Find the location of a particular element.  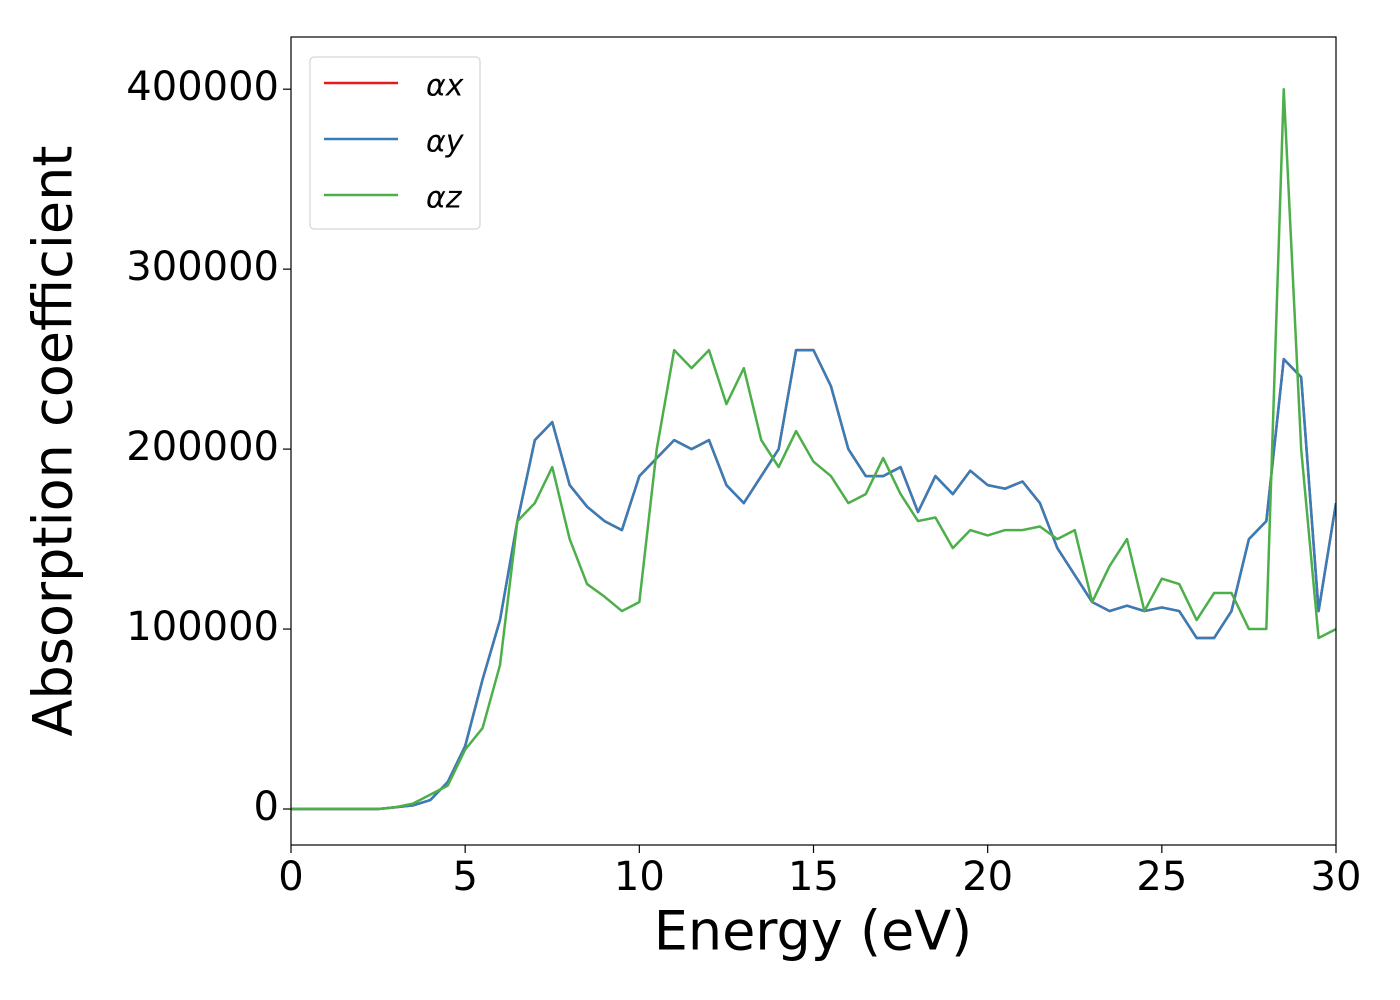

x-tick-label: 5 is located at coordinates (464, 877).